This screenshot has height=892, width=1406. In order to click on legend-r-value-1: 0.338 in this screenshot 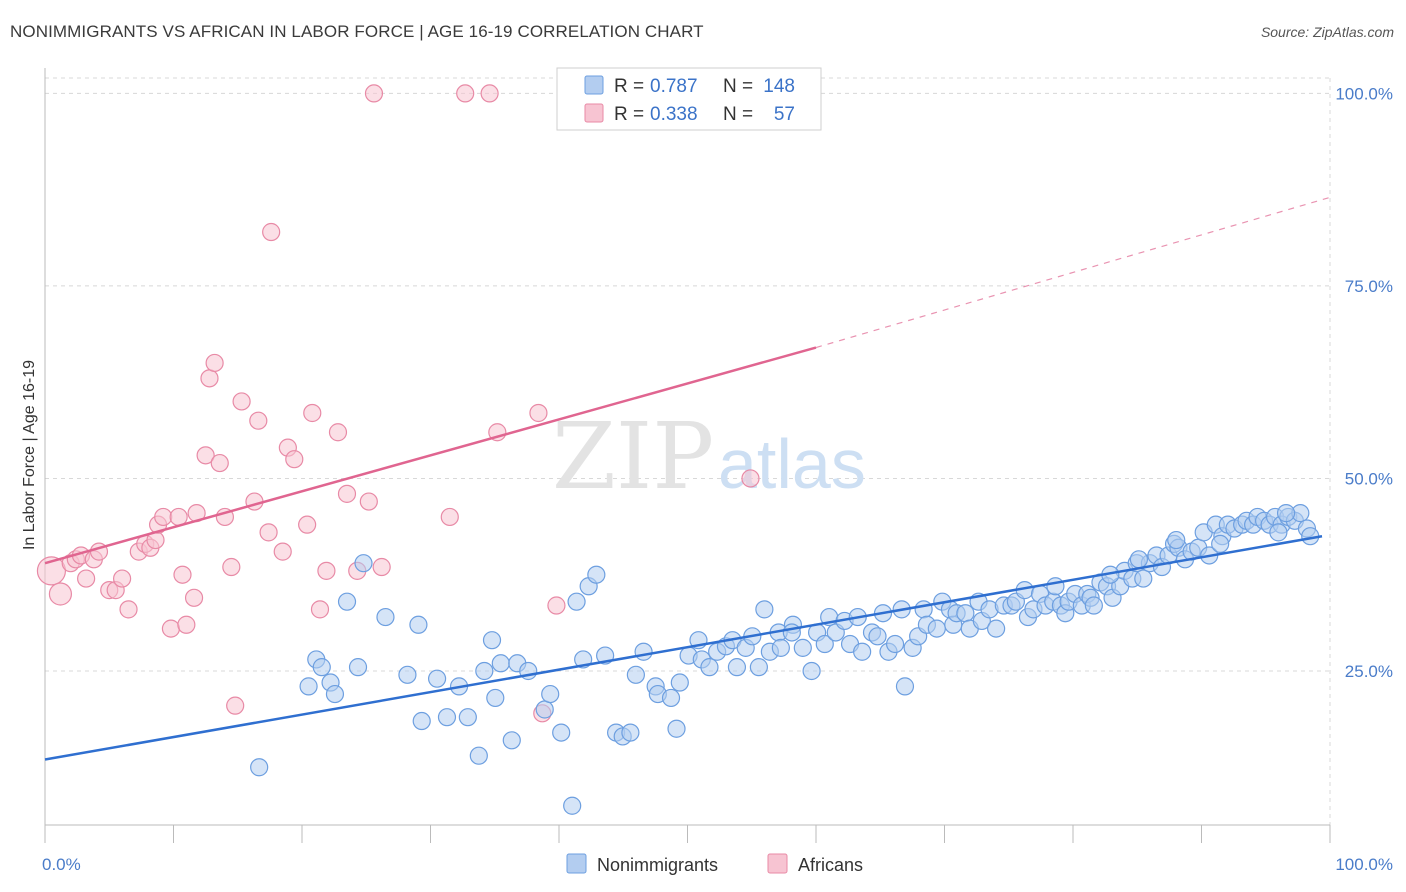, I will do `click(674, 114)`.